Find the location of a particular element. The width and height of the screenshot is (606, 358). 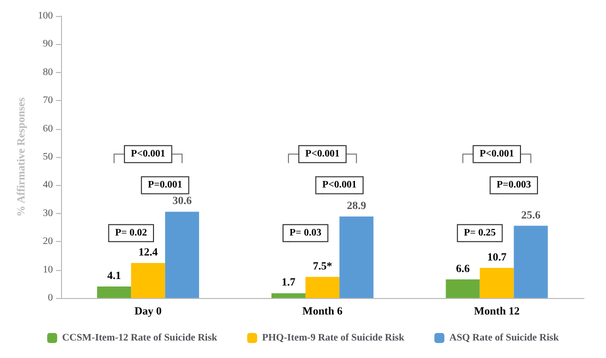

annotation: P=0.003 is located at coordinates (513, 185).